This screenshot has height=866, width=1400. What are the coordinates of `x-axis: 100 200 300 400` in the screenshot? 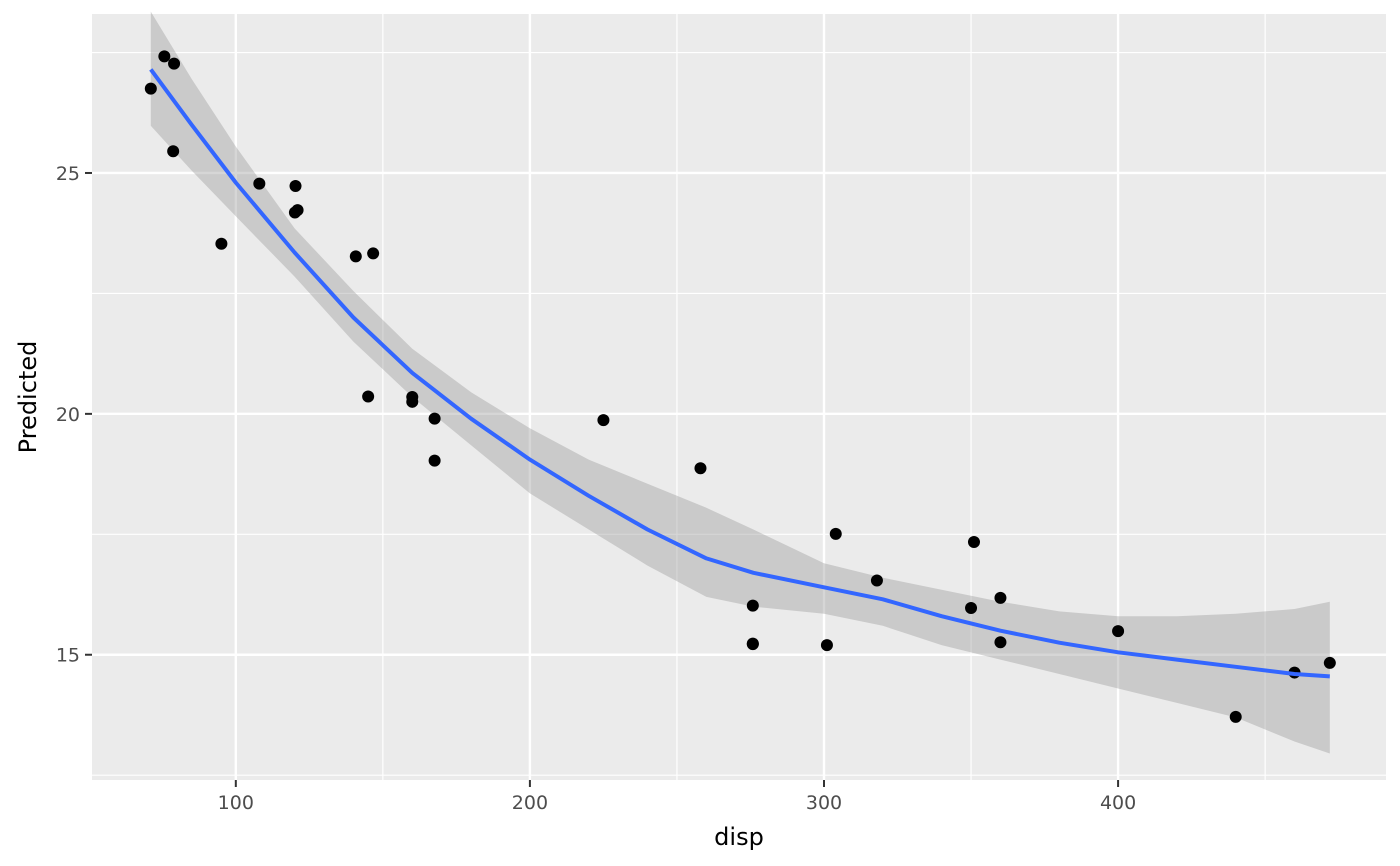 It's located at (677, 797).